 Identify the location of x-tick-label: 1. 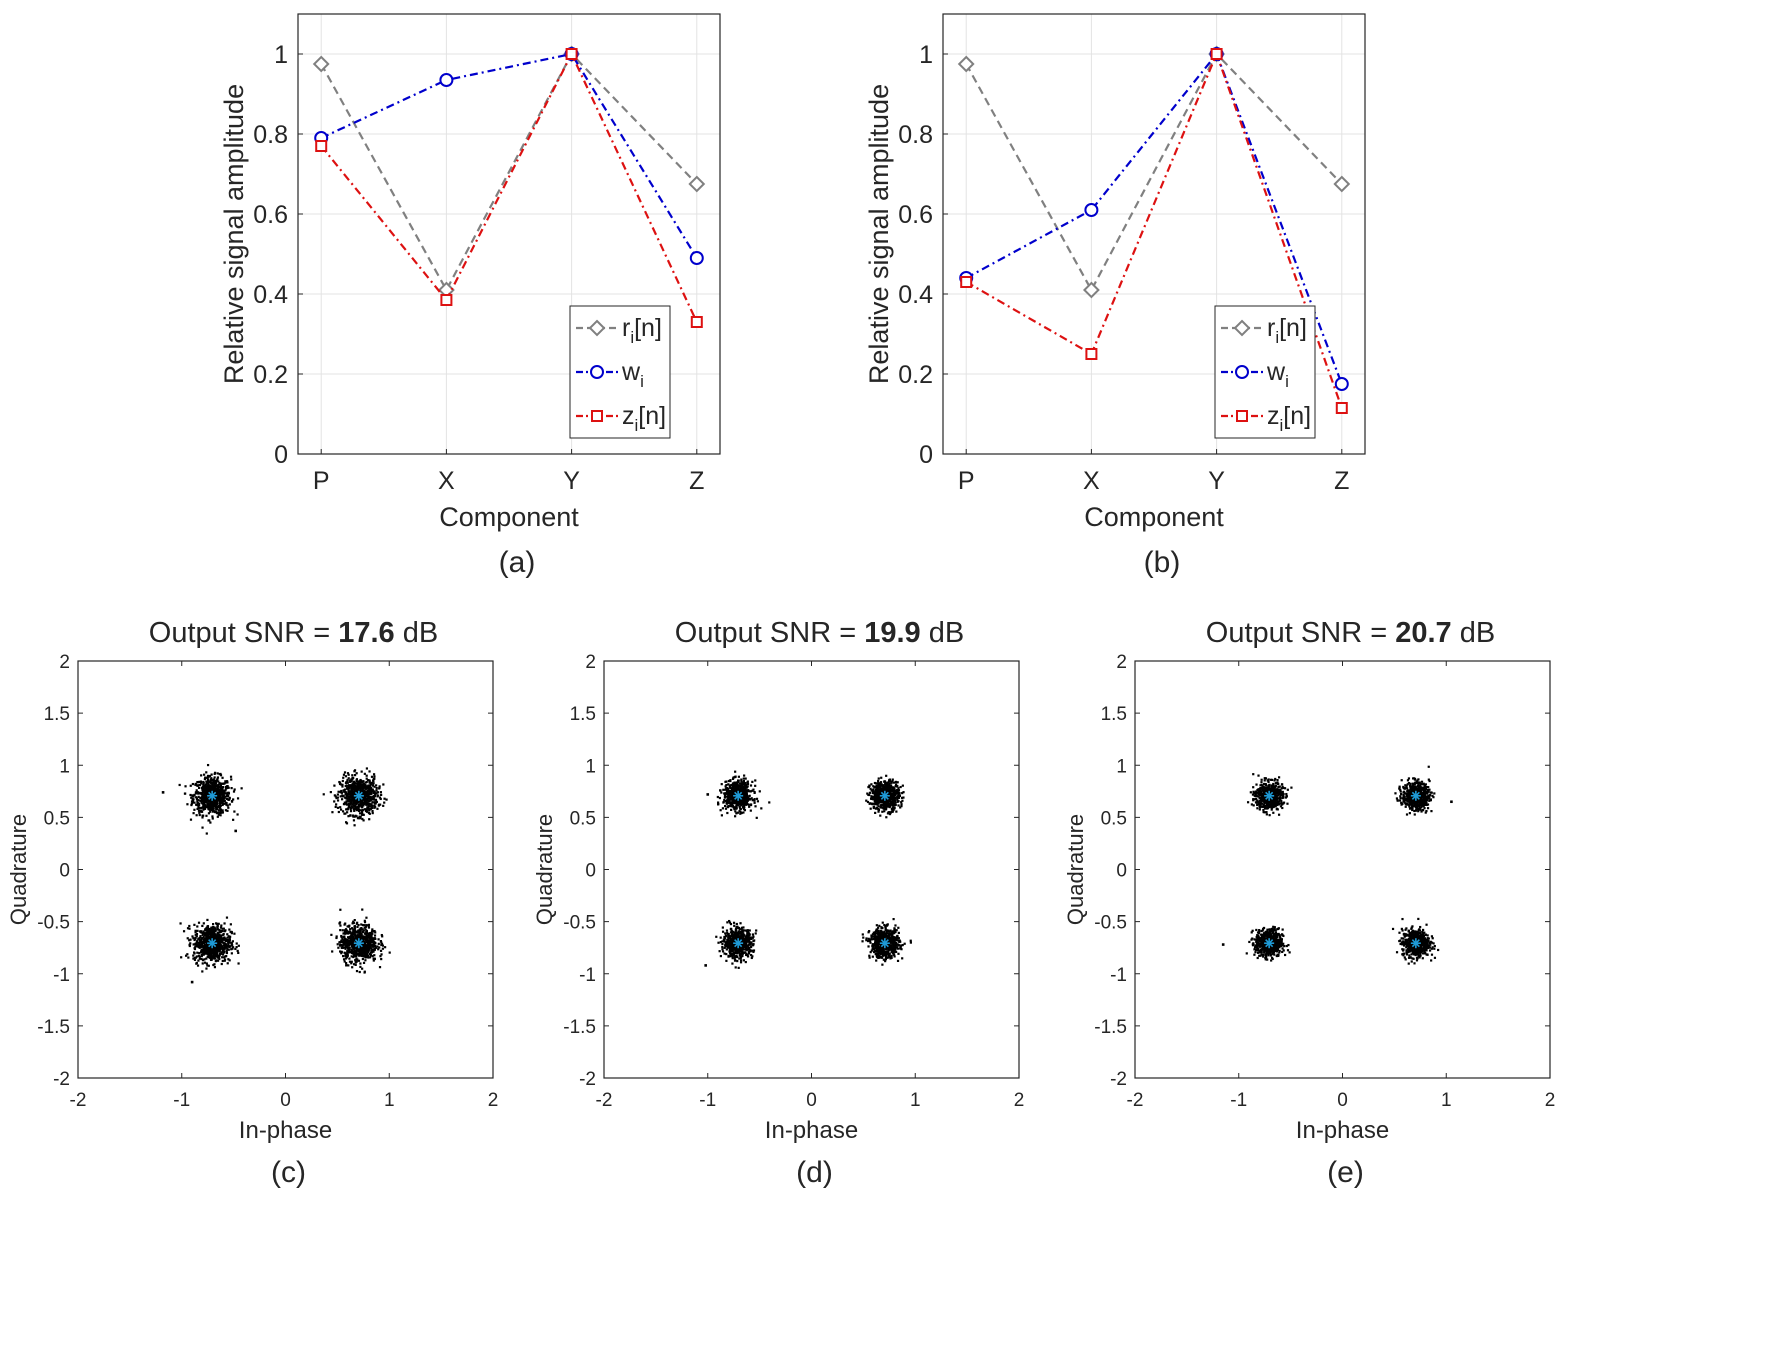
(389, 1100).